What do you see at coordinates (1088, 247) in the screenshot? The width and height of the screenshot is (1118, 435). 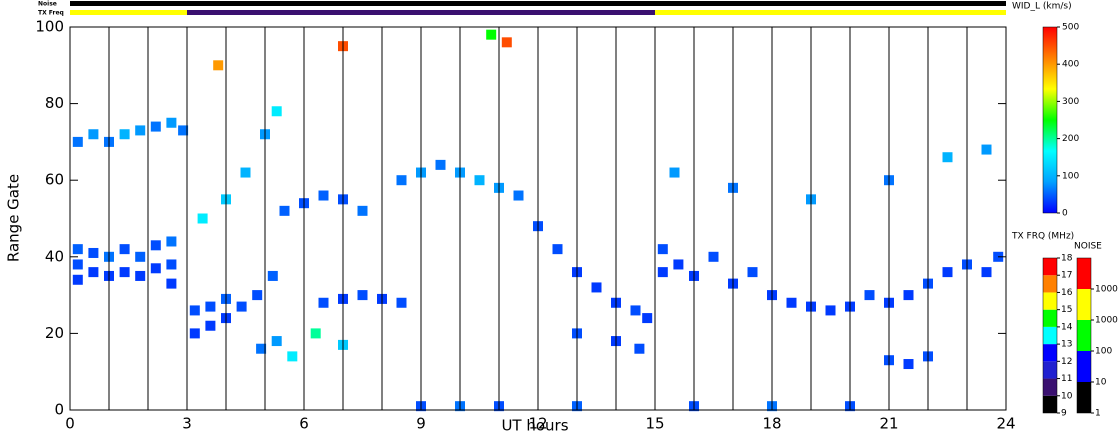 I see `noise-colorbar-title: NOISE` at bounding box center [1088, 247].